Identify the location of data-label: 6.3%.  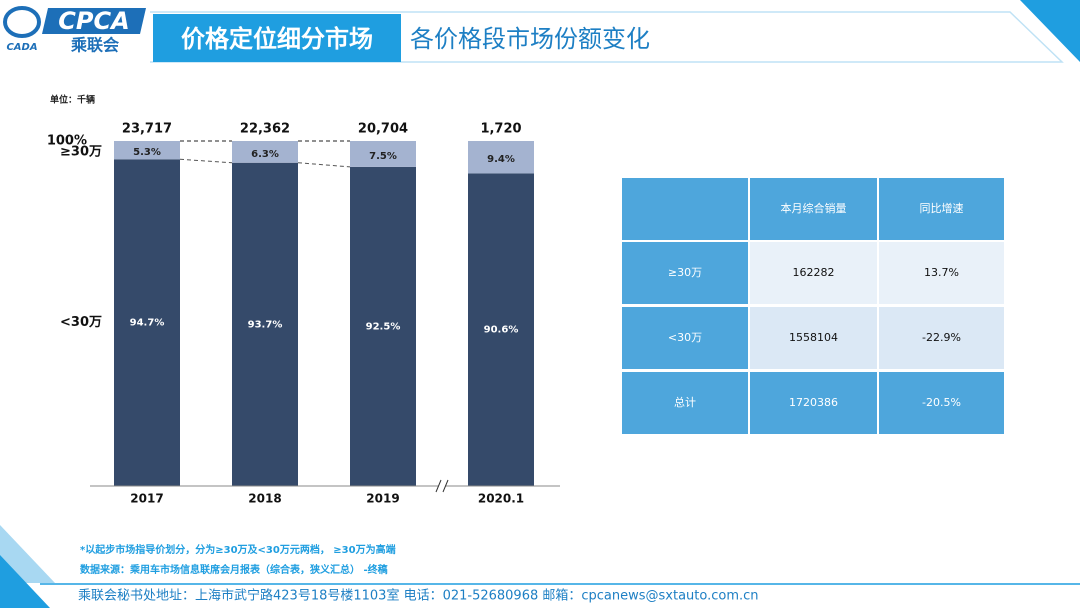
(265, 154).